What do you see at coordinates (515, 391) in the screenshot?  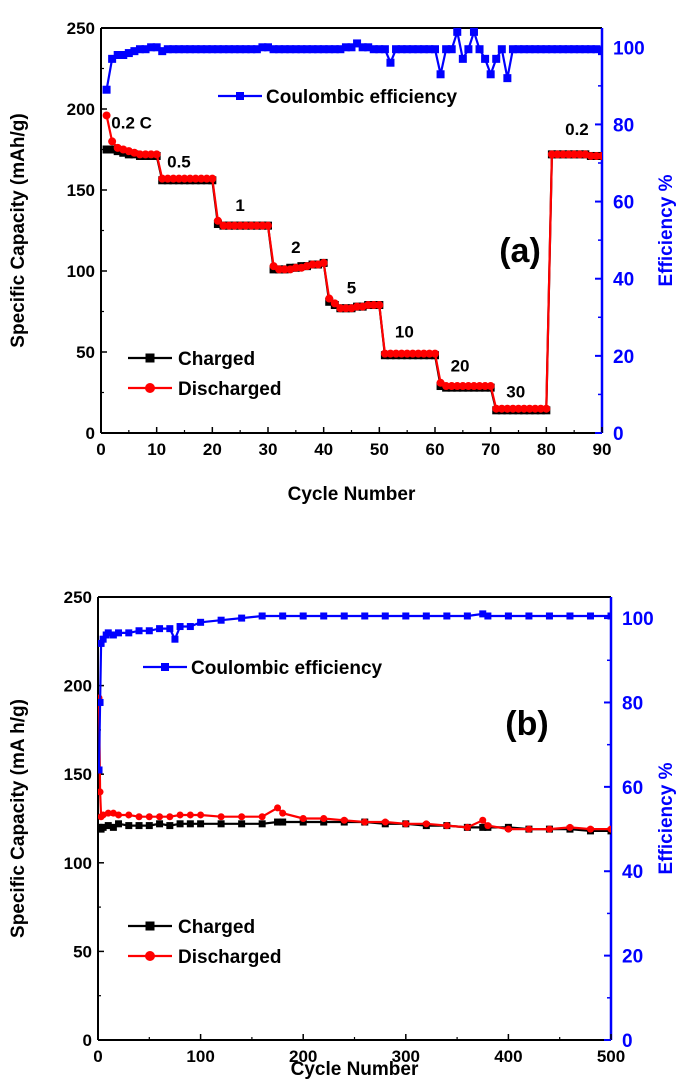 I see `rate-annotation: 30` at bounding box center [515, 391].